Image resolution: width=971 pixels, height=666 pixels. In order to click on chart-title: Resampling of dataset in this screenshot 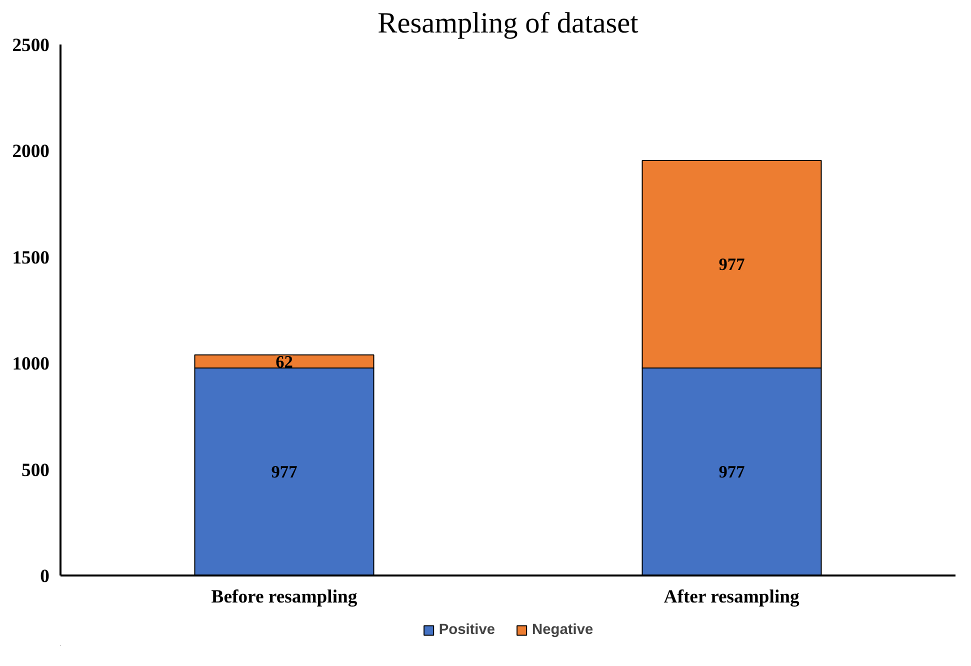, I will do `click(508, 24)`.